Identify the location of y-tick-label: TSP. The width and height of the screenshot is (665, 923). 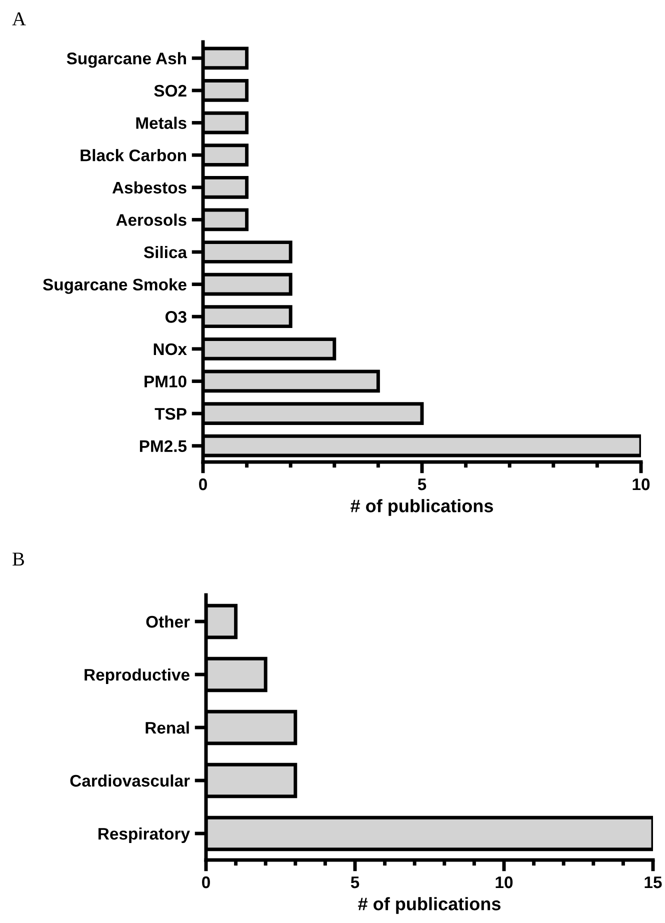
(170, 414).